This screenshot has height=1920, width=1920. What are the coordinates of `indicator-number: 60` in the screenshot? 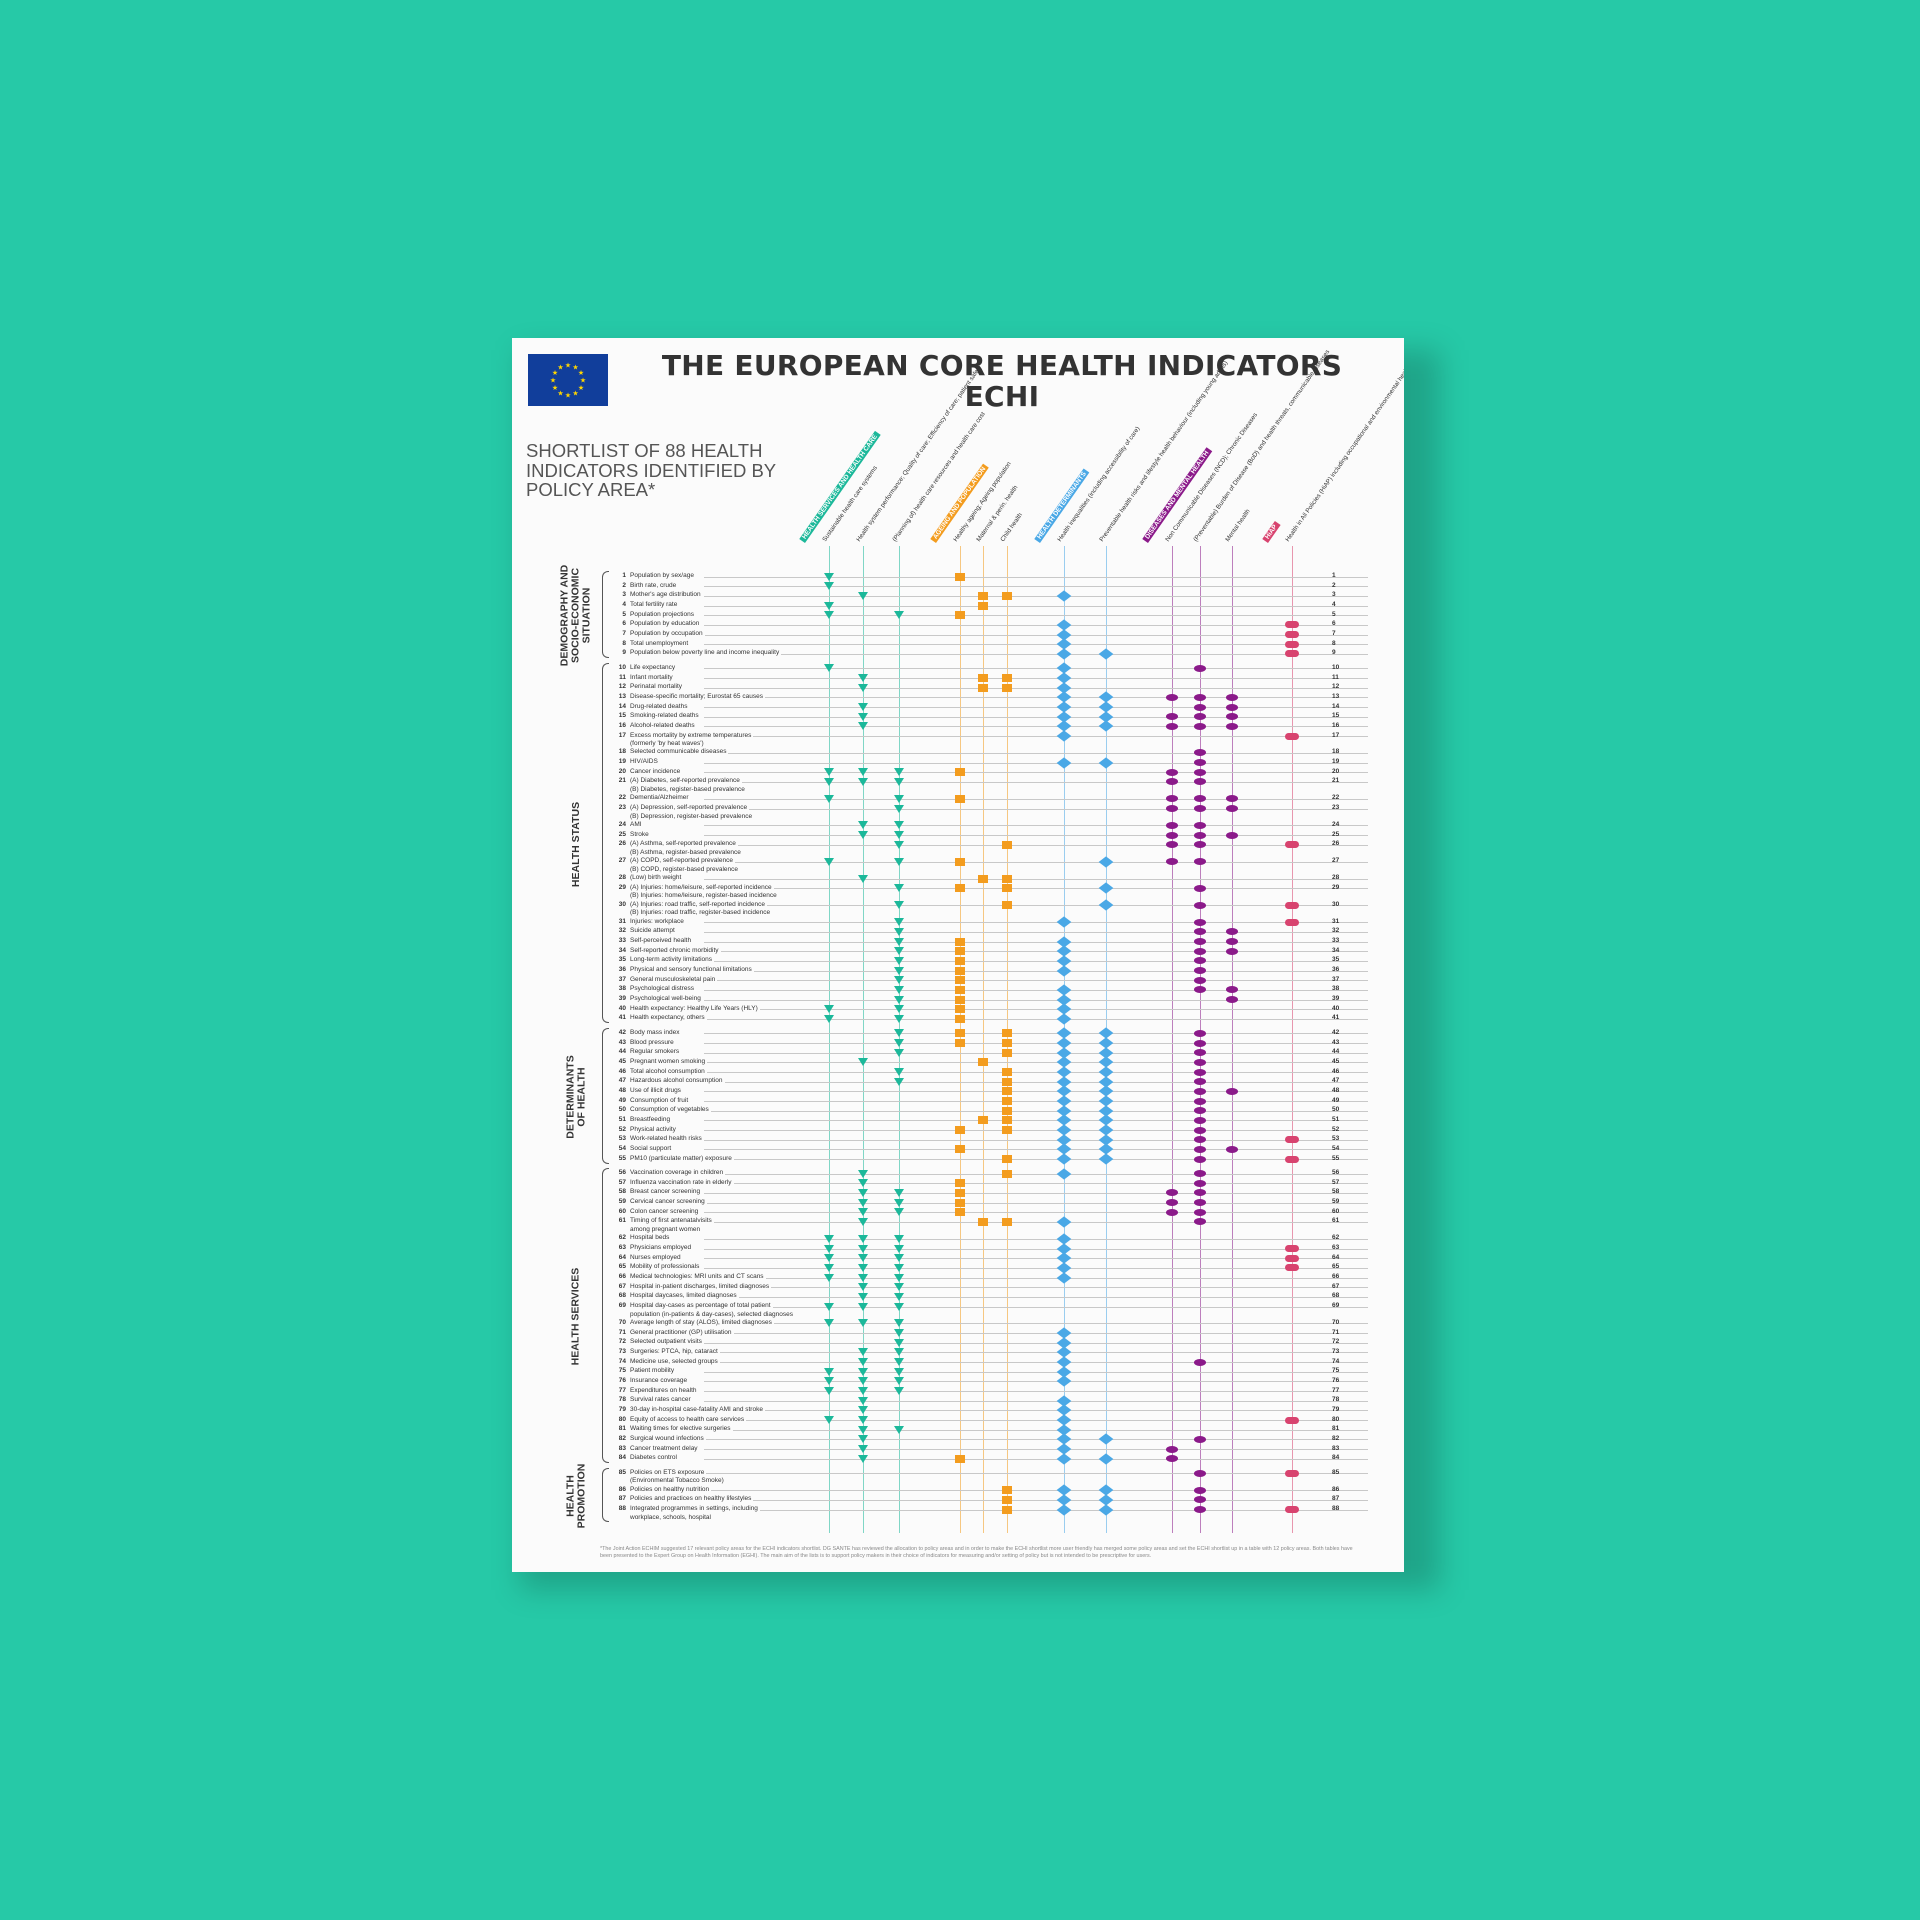 It's located at (622, 1211).